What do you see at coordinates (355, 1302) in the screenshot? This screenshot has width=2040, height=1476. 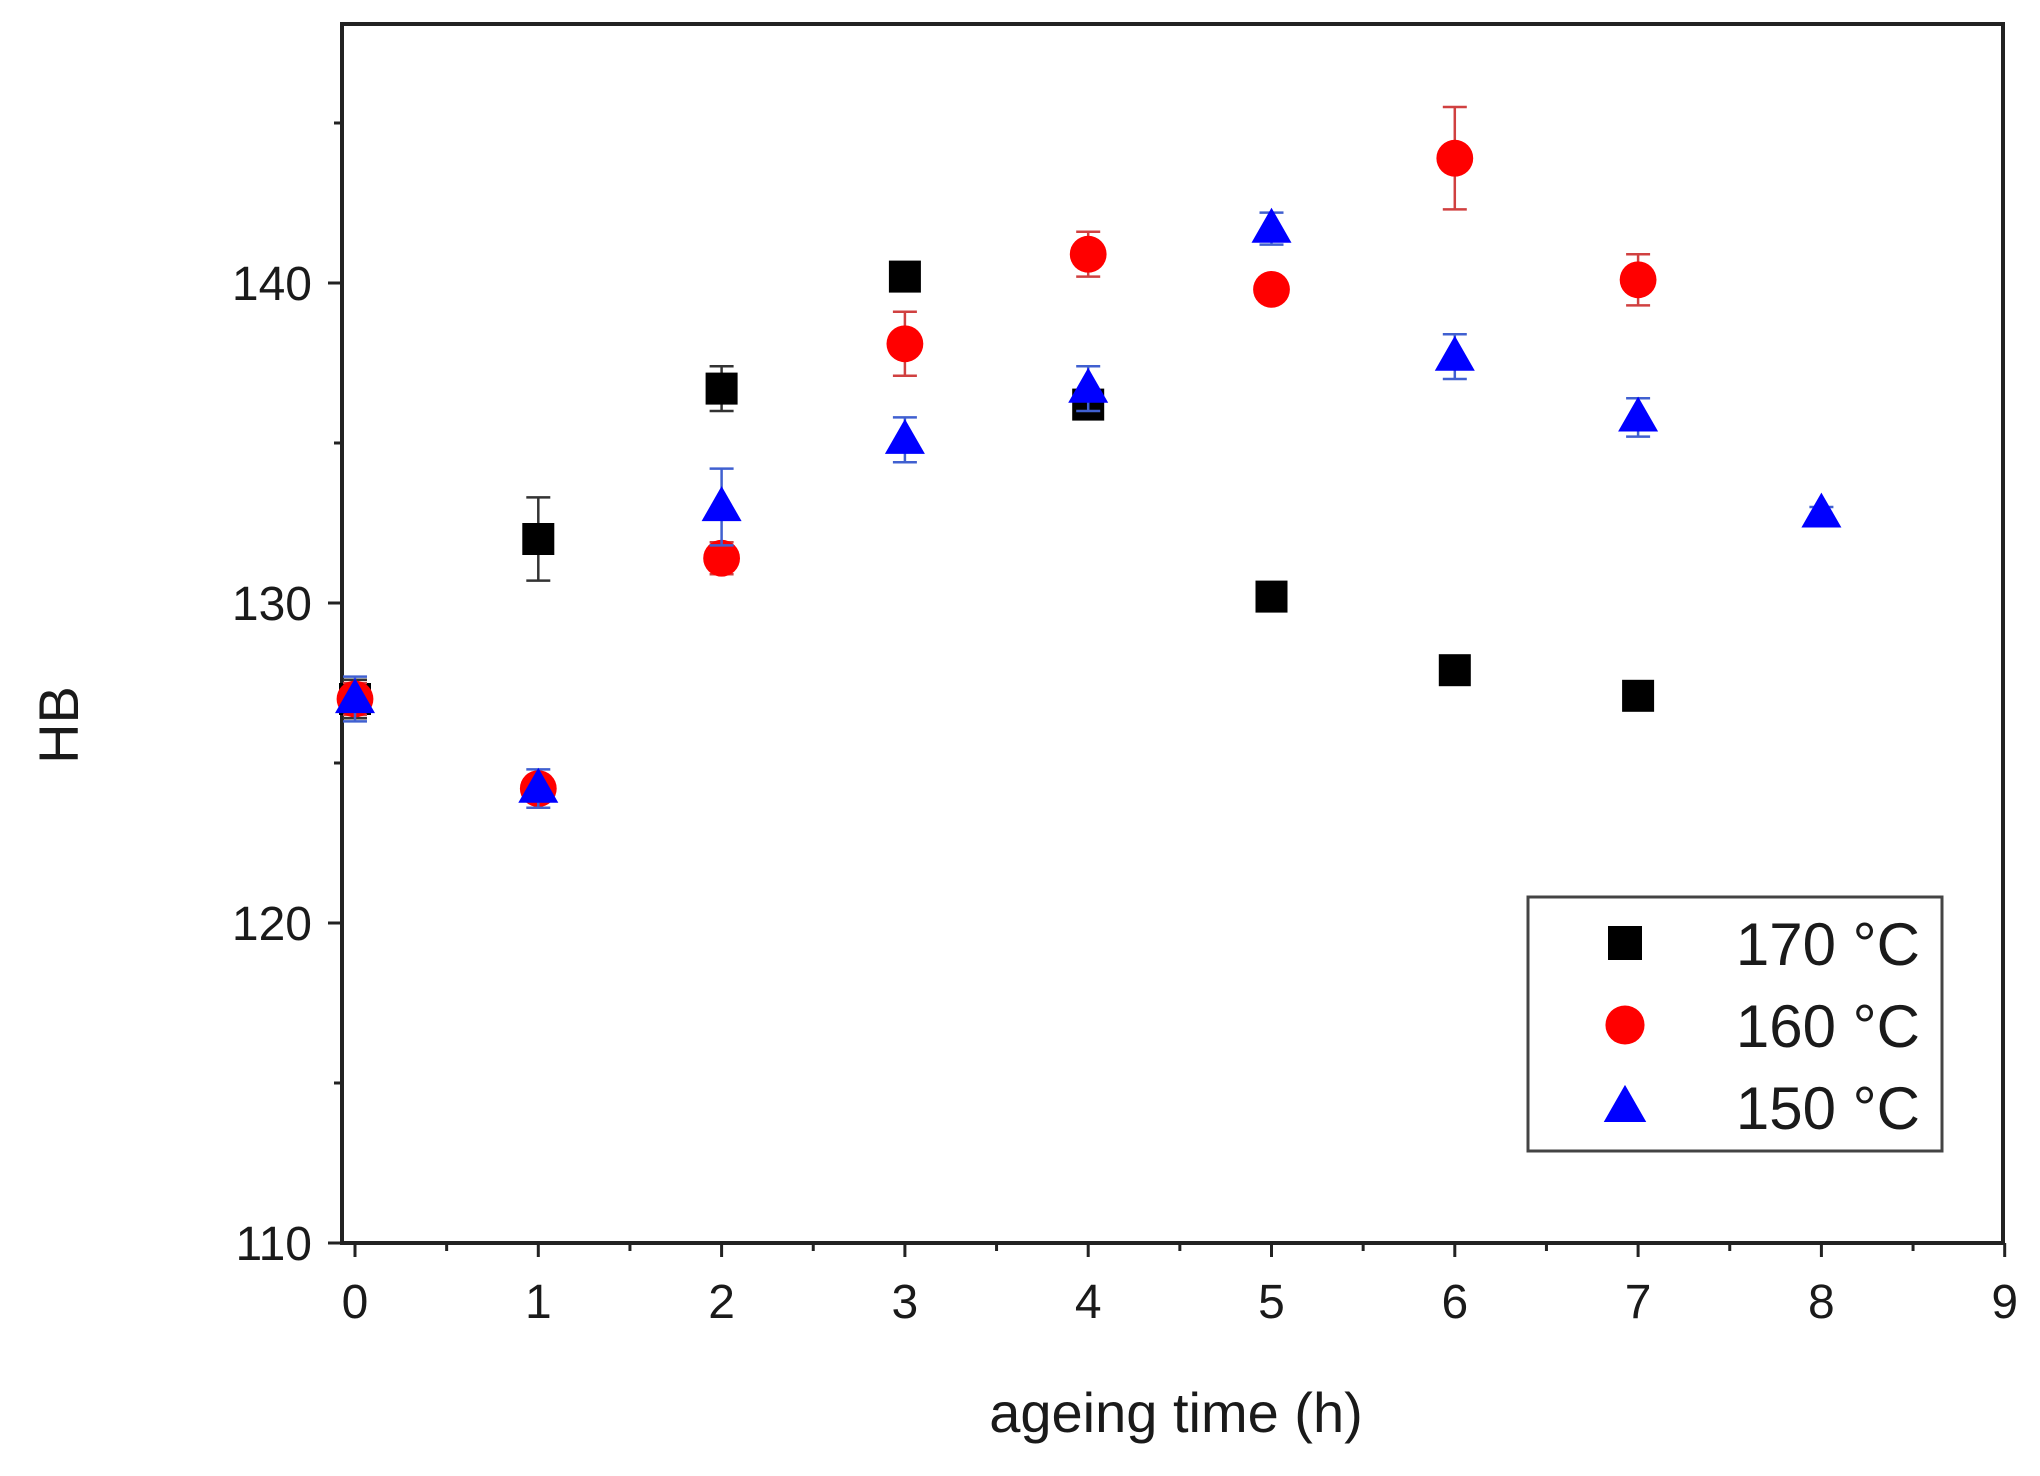 I see `x-tick-label: 0` at bounding box center [355, 1302].